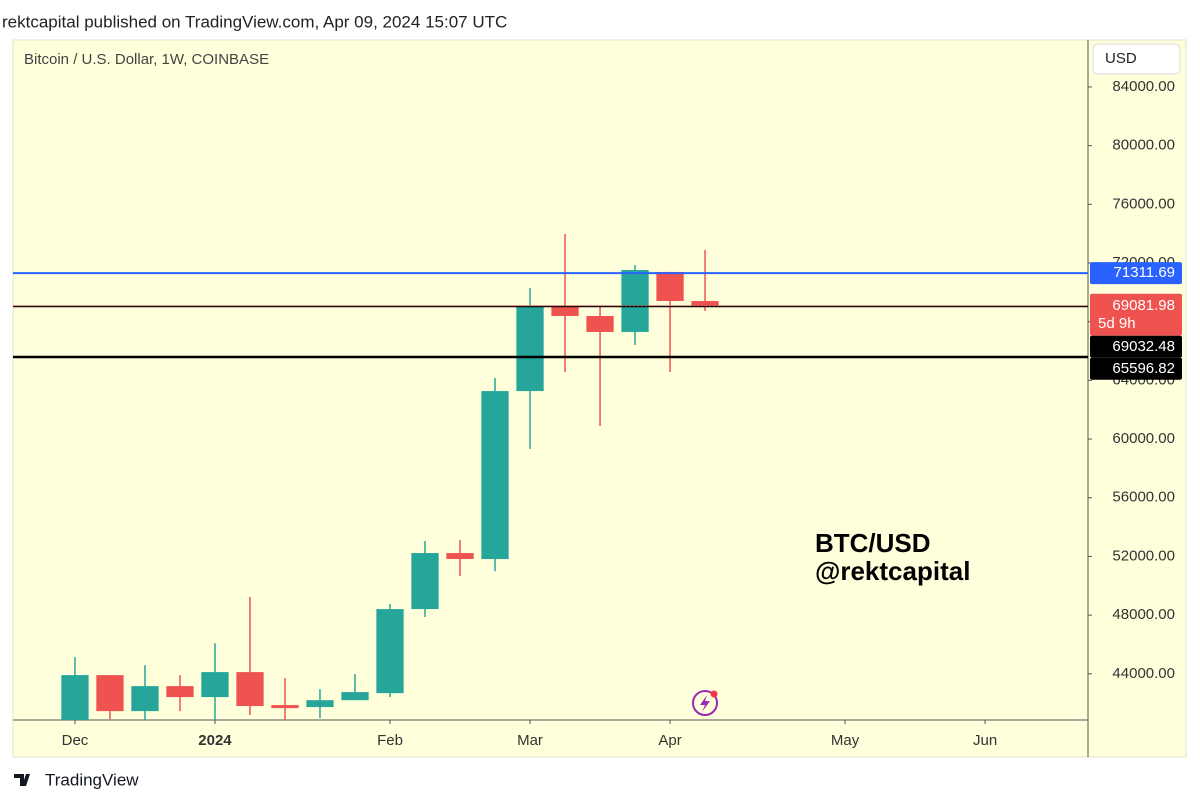  Describe the element at coordinates (75, 740) in the screenshot. I see `x-tick-label: Dec` at that location.